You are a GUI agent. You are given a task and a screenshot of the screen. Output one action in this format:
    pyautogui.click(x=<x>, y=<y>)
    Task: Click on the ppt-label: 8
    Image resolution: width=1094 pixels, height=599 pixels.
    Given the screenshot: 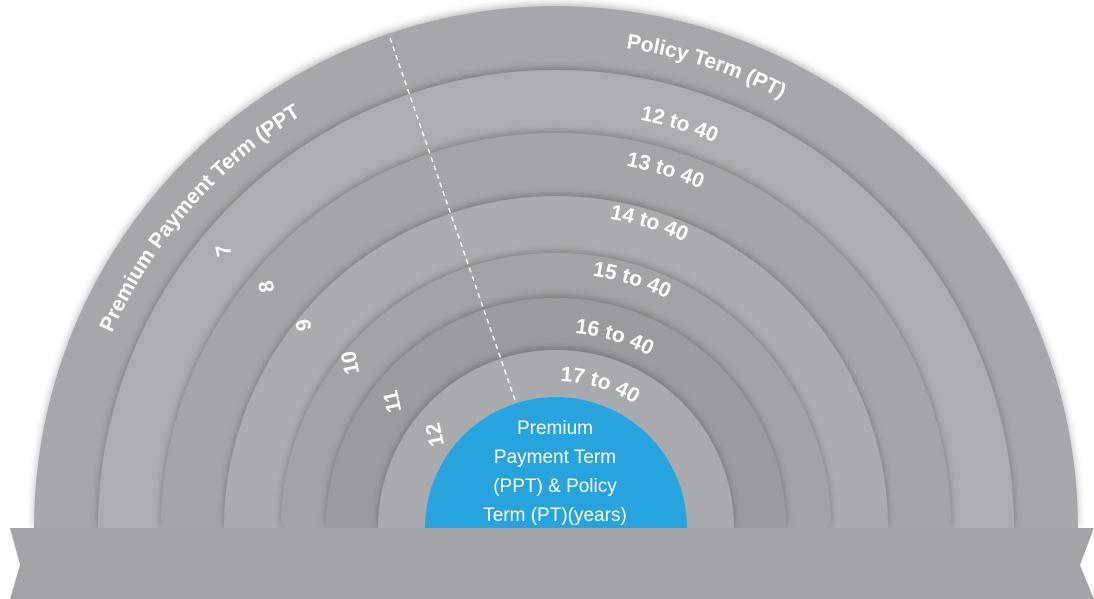 What is the action you would take?
    pyautogui.click(x=267, y=286)
    